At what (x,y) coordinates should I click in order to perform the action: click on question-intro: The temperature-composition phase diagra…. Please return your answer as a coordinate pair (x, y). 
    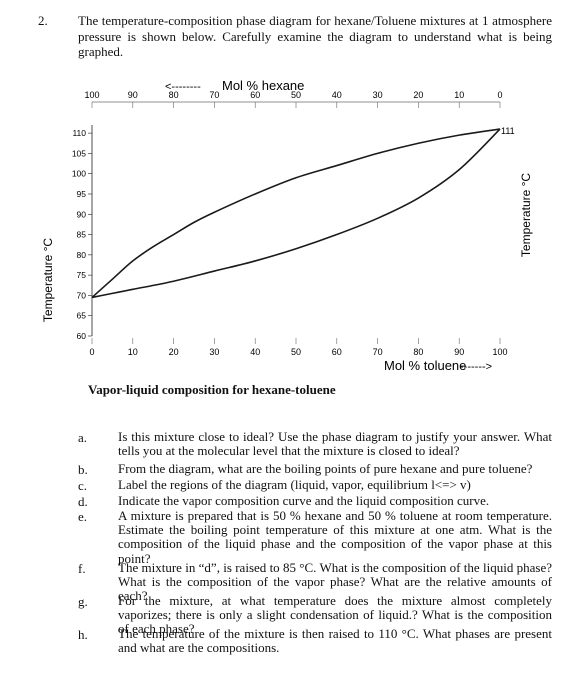
    Looking at the image, I should click on (315, 36).